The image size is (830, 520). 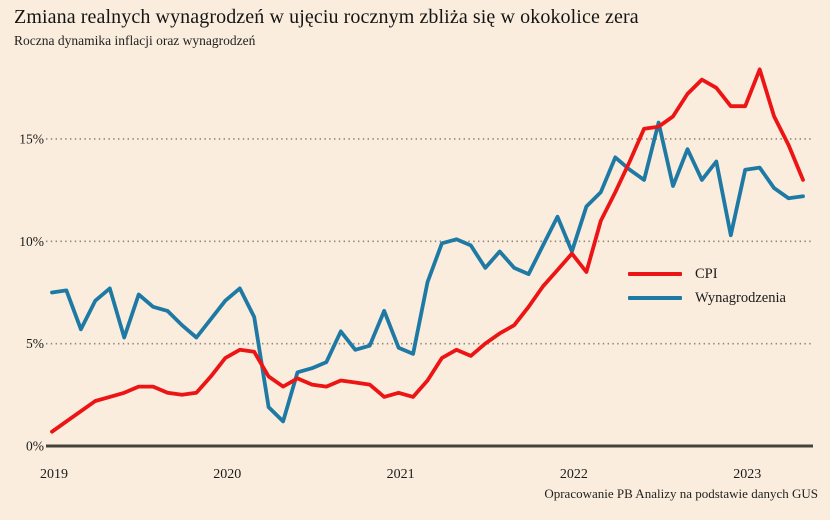 I want to click on y-axis-tick-label: 15%, so click(x=31, y=138).